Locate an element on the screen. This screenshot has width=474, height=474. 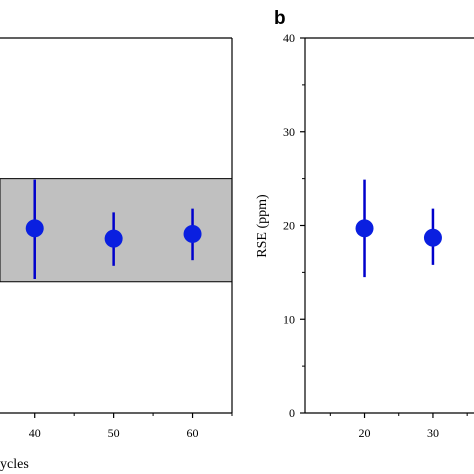
panel-b-points is located at coordinates (398, 228).